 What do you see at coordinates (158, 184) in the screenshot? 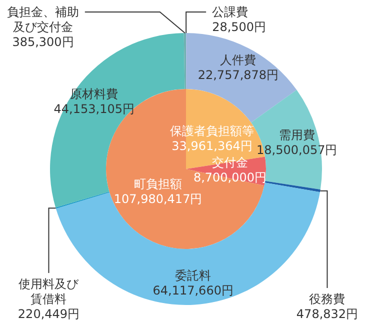
I see `slice-label: 町負担額` at bounding box center [158, 184].